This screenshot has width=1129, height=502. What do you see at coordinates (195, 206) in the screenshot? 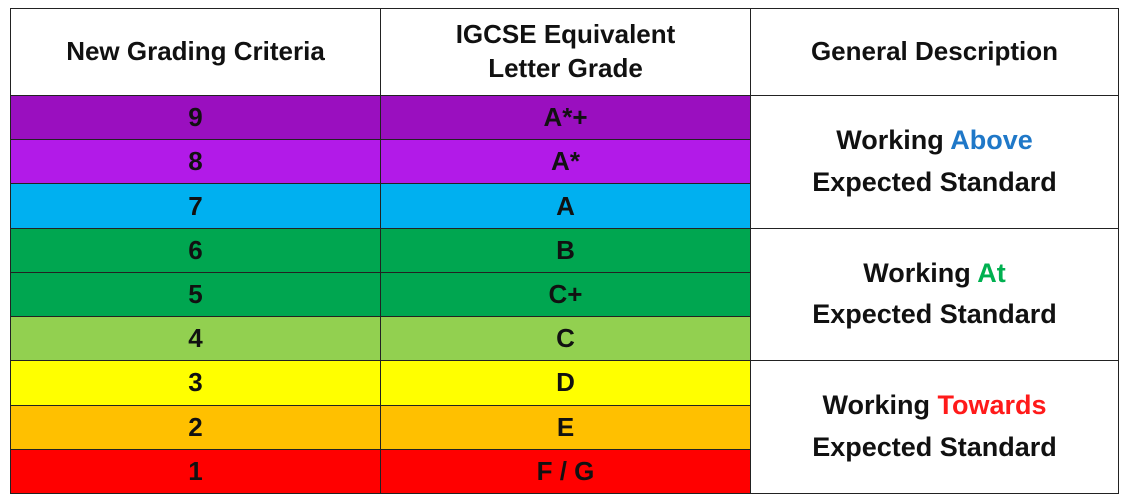
I see `grade-number: 7` at bounding box center [195, 206].